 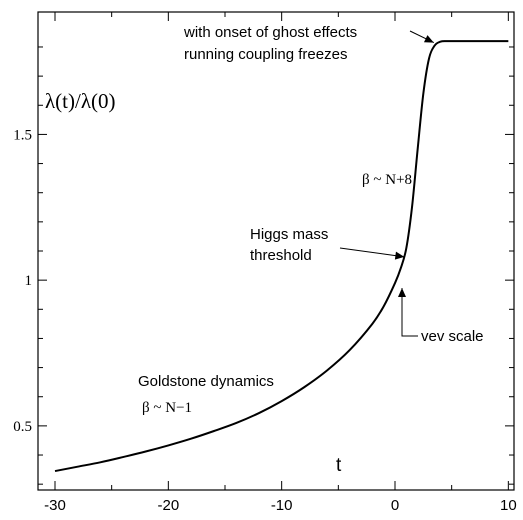 What do you see at coordinates (80, 101) in the screenshot?
I see `y-axis-label: λ(t)/λ(0)` at bounding box center [80, 101].